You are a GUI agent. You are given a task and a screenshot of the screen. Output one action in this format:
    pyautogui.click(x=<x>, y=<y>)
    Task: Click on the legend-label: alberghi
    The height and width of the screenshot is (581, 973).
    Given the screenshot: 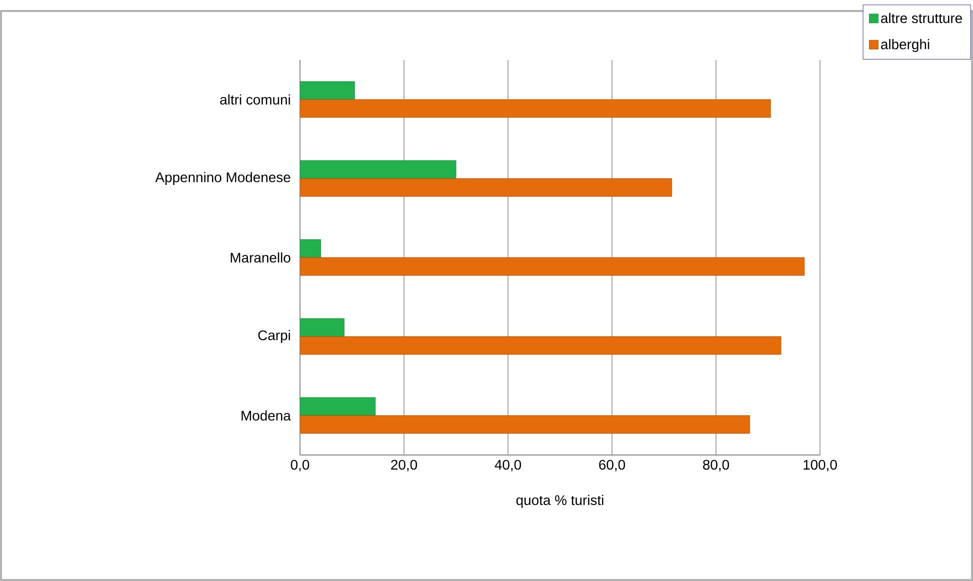 What is the action you would take?
    pyautogui.click(x=905, y=45)
    